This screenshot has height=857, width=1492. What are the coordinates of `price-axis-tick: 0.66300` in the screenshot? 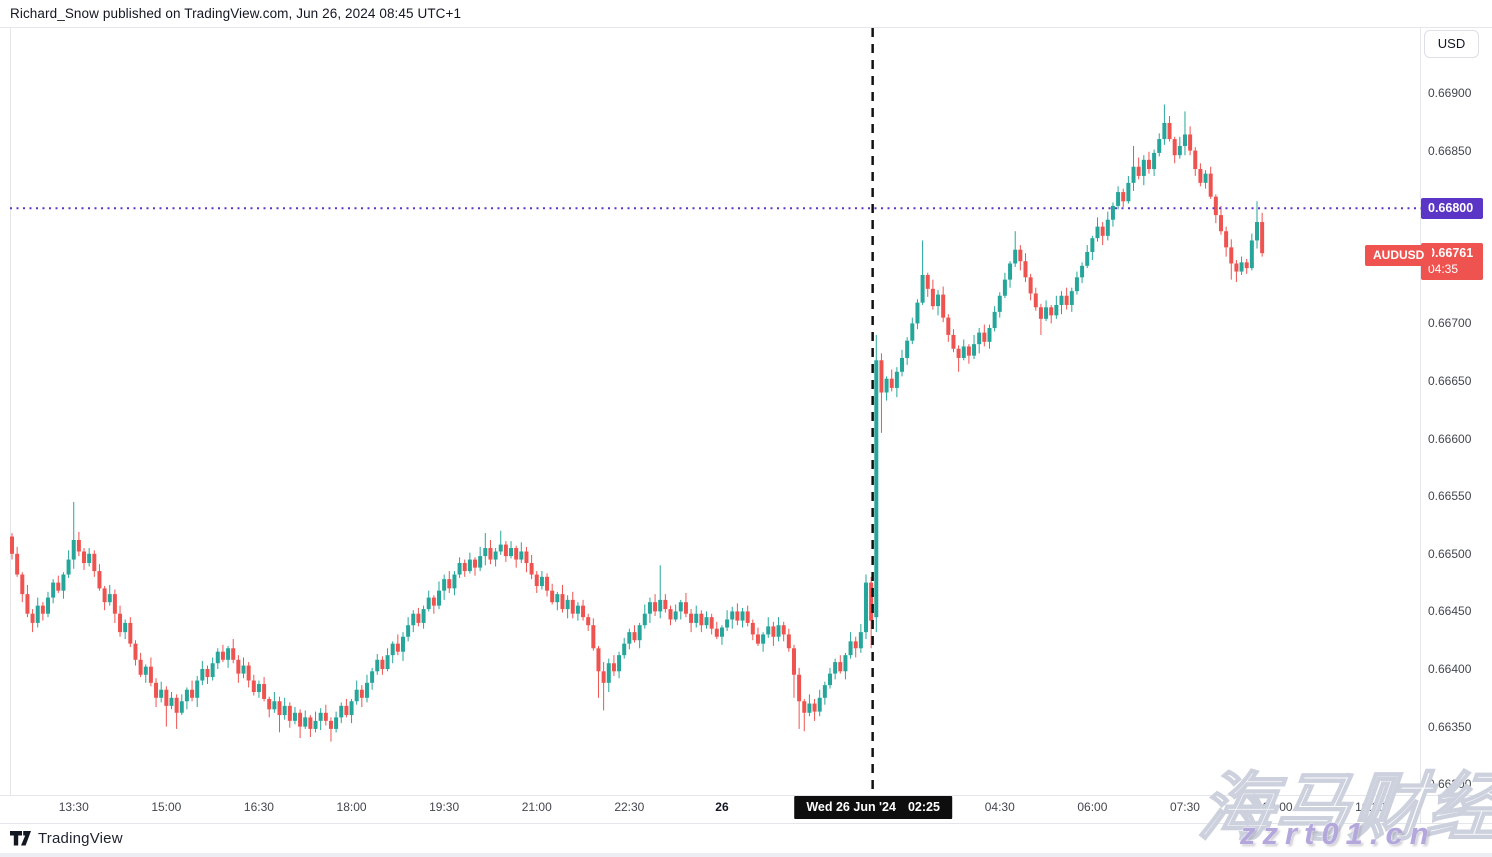 It's located at (1450, 784).